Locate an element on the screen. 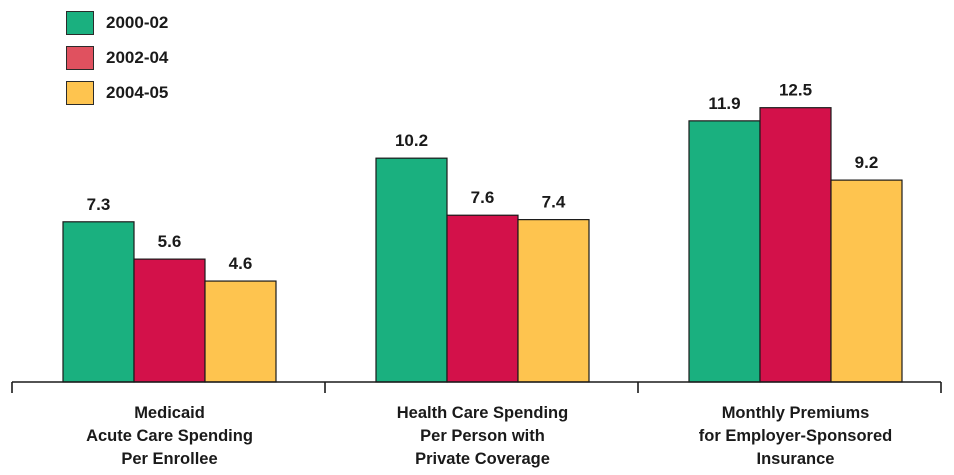 The image size is (954, 475). data-label-2000-02-group-1: 7.3 is located at coordinates (99, 204).